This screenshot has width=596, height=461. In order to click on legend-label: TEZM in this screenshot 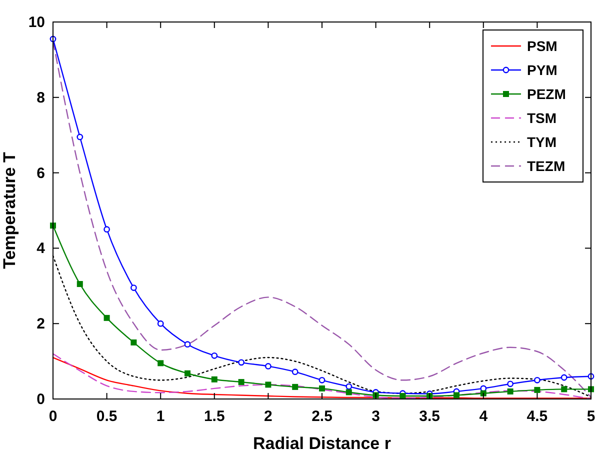, I will do `click(546, 166)`.